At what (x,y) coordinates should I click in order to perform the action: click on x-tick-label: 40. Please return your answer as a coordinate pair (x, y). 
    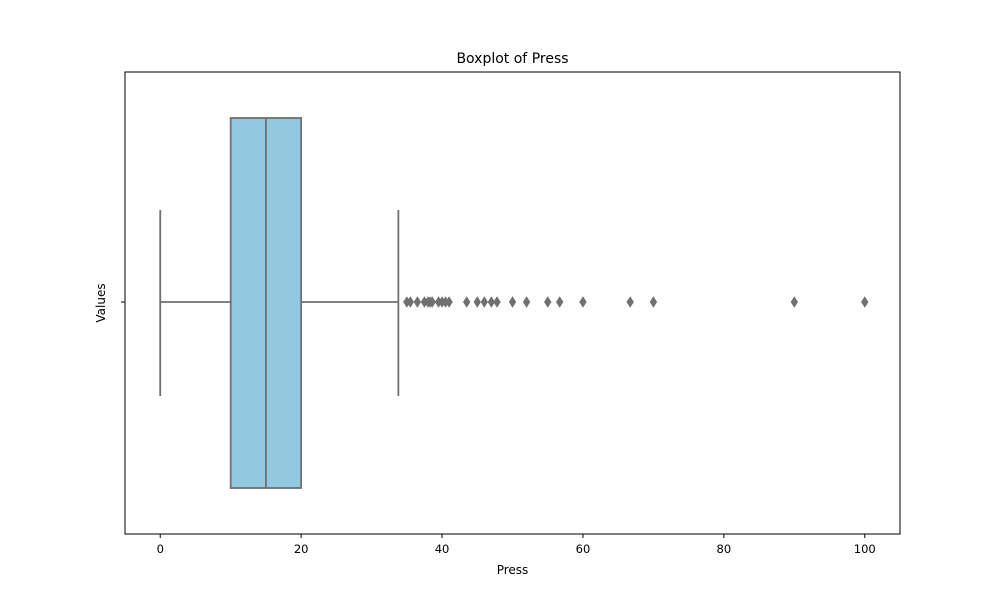
    Looking at the image, I should click on (442, 549).